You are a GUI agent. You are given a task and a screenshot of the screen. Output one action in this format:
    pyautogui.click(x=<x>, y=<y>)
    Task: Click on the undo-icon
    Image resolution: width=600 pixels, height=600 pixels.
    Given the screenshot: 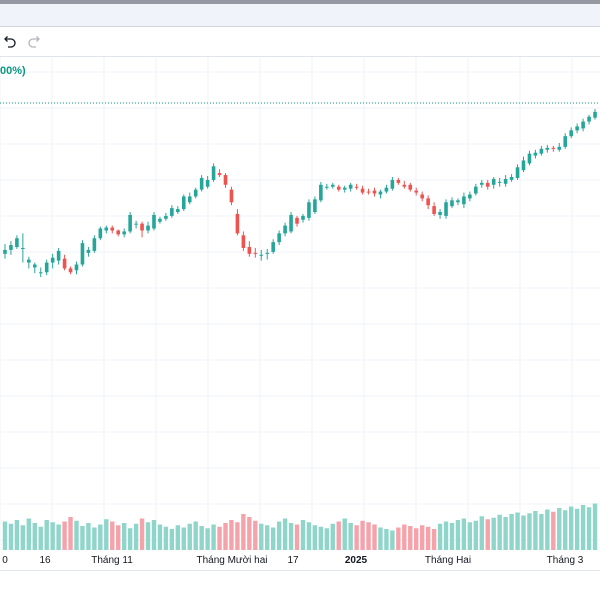 What is the action you would take?
    pyautogui.click(x=9, y=42)
    